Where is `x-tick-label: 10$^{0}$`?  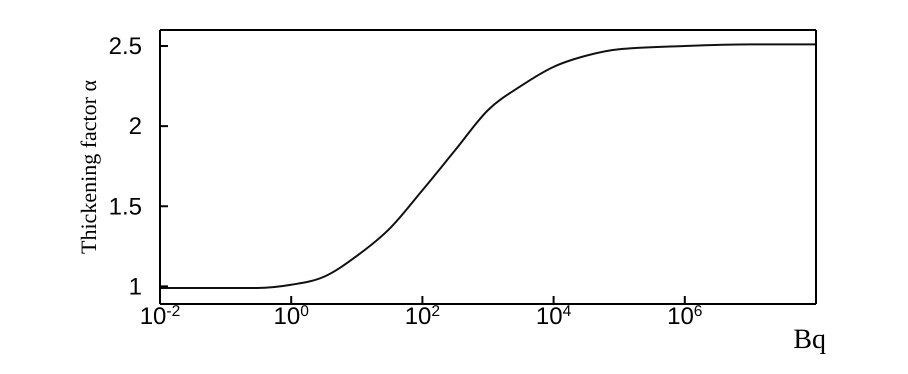 x-tick-label: 10$^{0}$ is located at coordinates (292, 316).